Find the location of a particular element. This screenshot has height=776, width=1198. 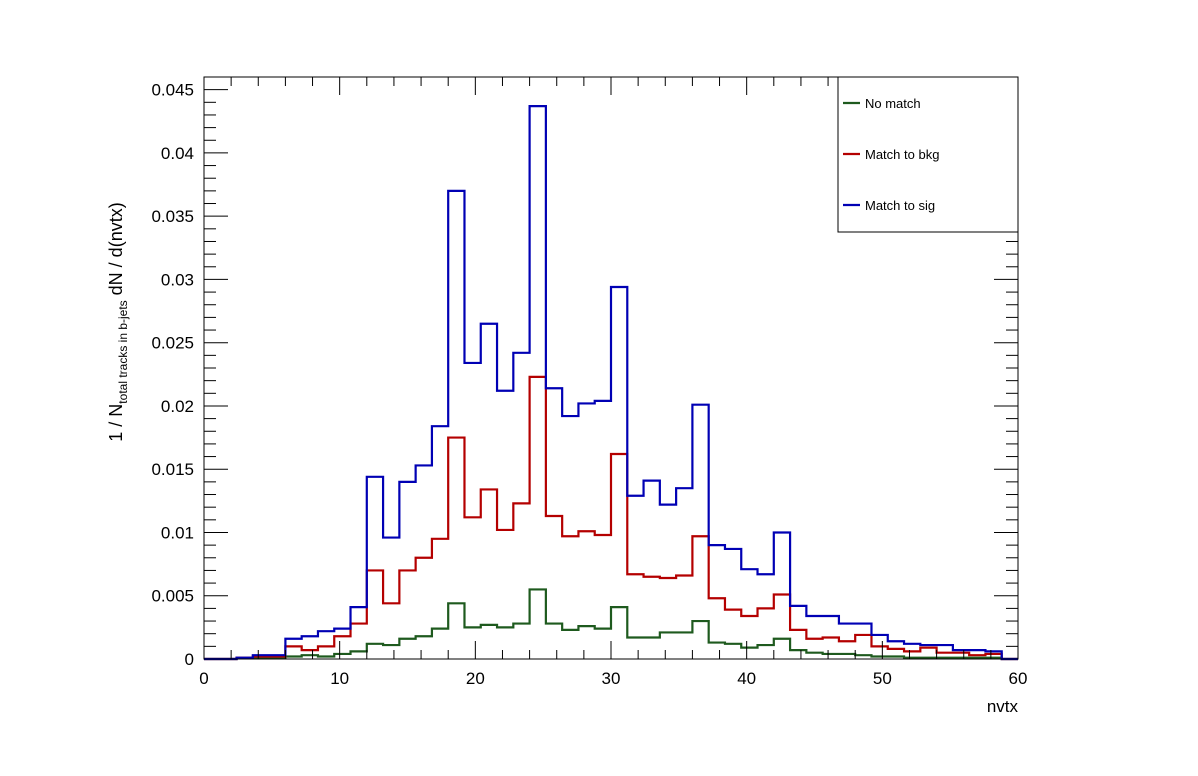

y-axis-label: 1 / Ntotal tracks in b-jets dN / d(nvtx) is located at coordinates (118, 321).